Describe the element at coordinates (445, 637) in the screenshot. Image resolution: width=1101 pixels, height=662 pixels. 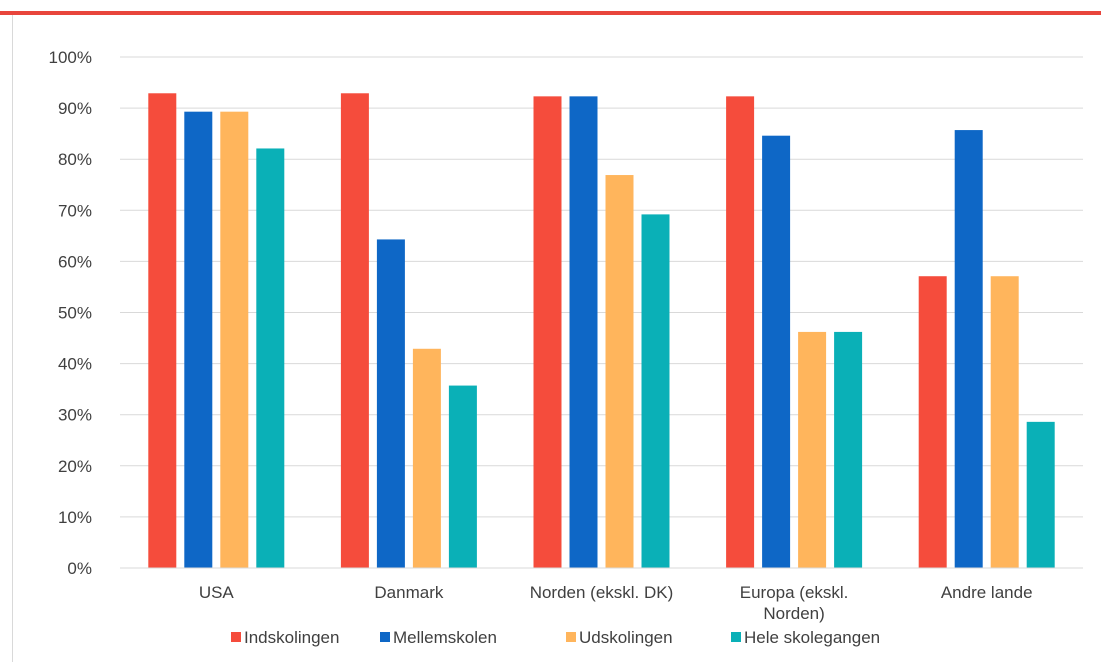
I see `legend-label: Mellemskolen` at that location.